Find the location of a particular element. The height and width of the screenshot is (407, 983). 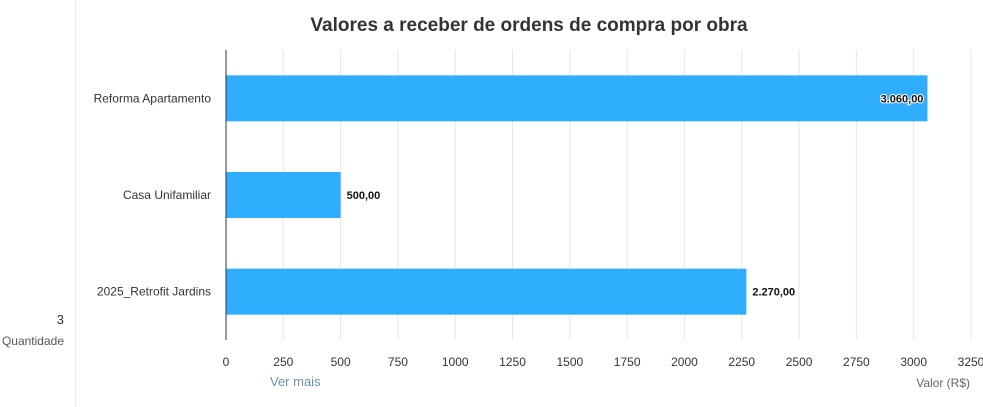

x-tick-label: 2250 is located at coordinates (741, 362).